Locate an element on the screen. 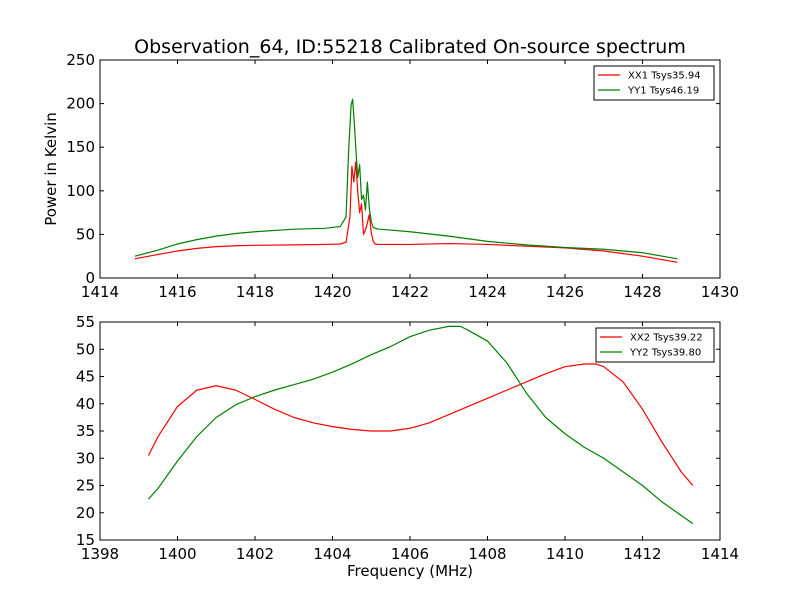  y-tick-label: 25 is located at coordinates (85, 486).